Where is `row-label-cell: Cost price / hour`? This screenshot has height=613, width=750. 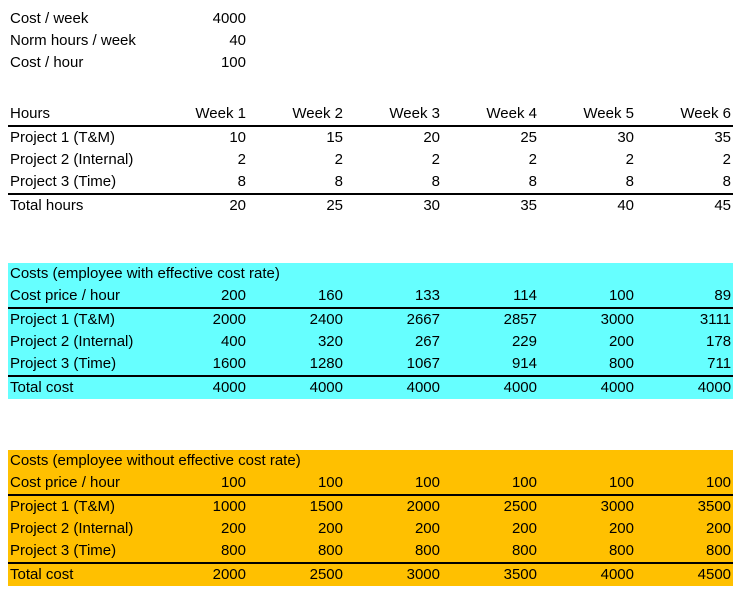 row-label-cell: Cost price / hour is located at coordinates (83, 484).